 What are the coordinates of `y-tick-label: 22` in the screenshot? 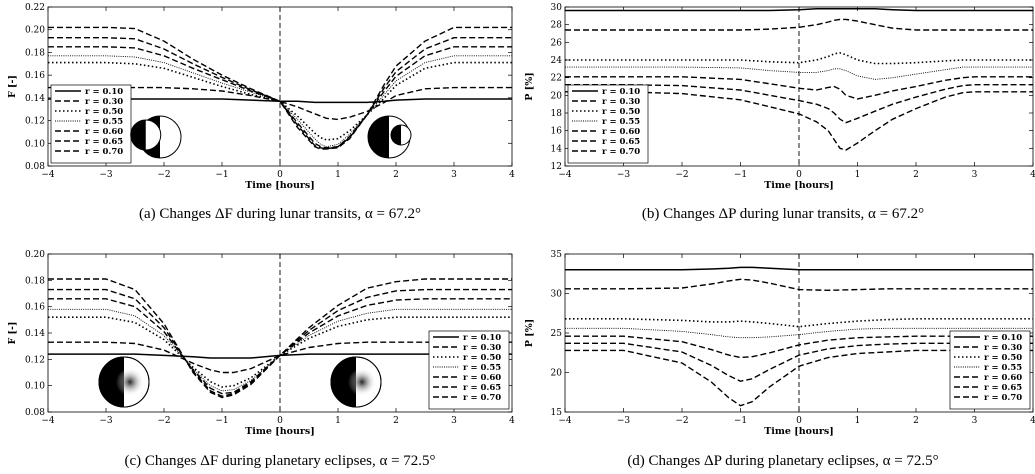 It's located at (556, 79).